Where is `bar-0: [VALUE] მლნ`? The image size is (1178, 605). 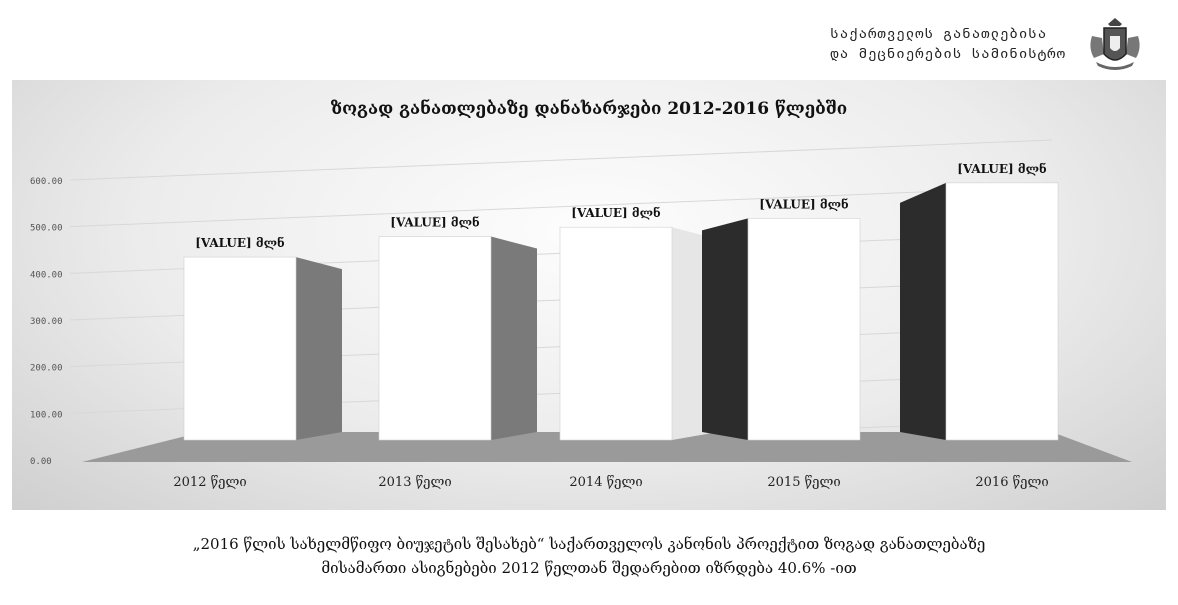 bar-0: [VALUE] მლნ is located at coordinates (262, 338).